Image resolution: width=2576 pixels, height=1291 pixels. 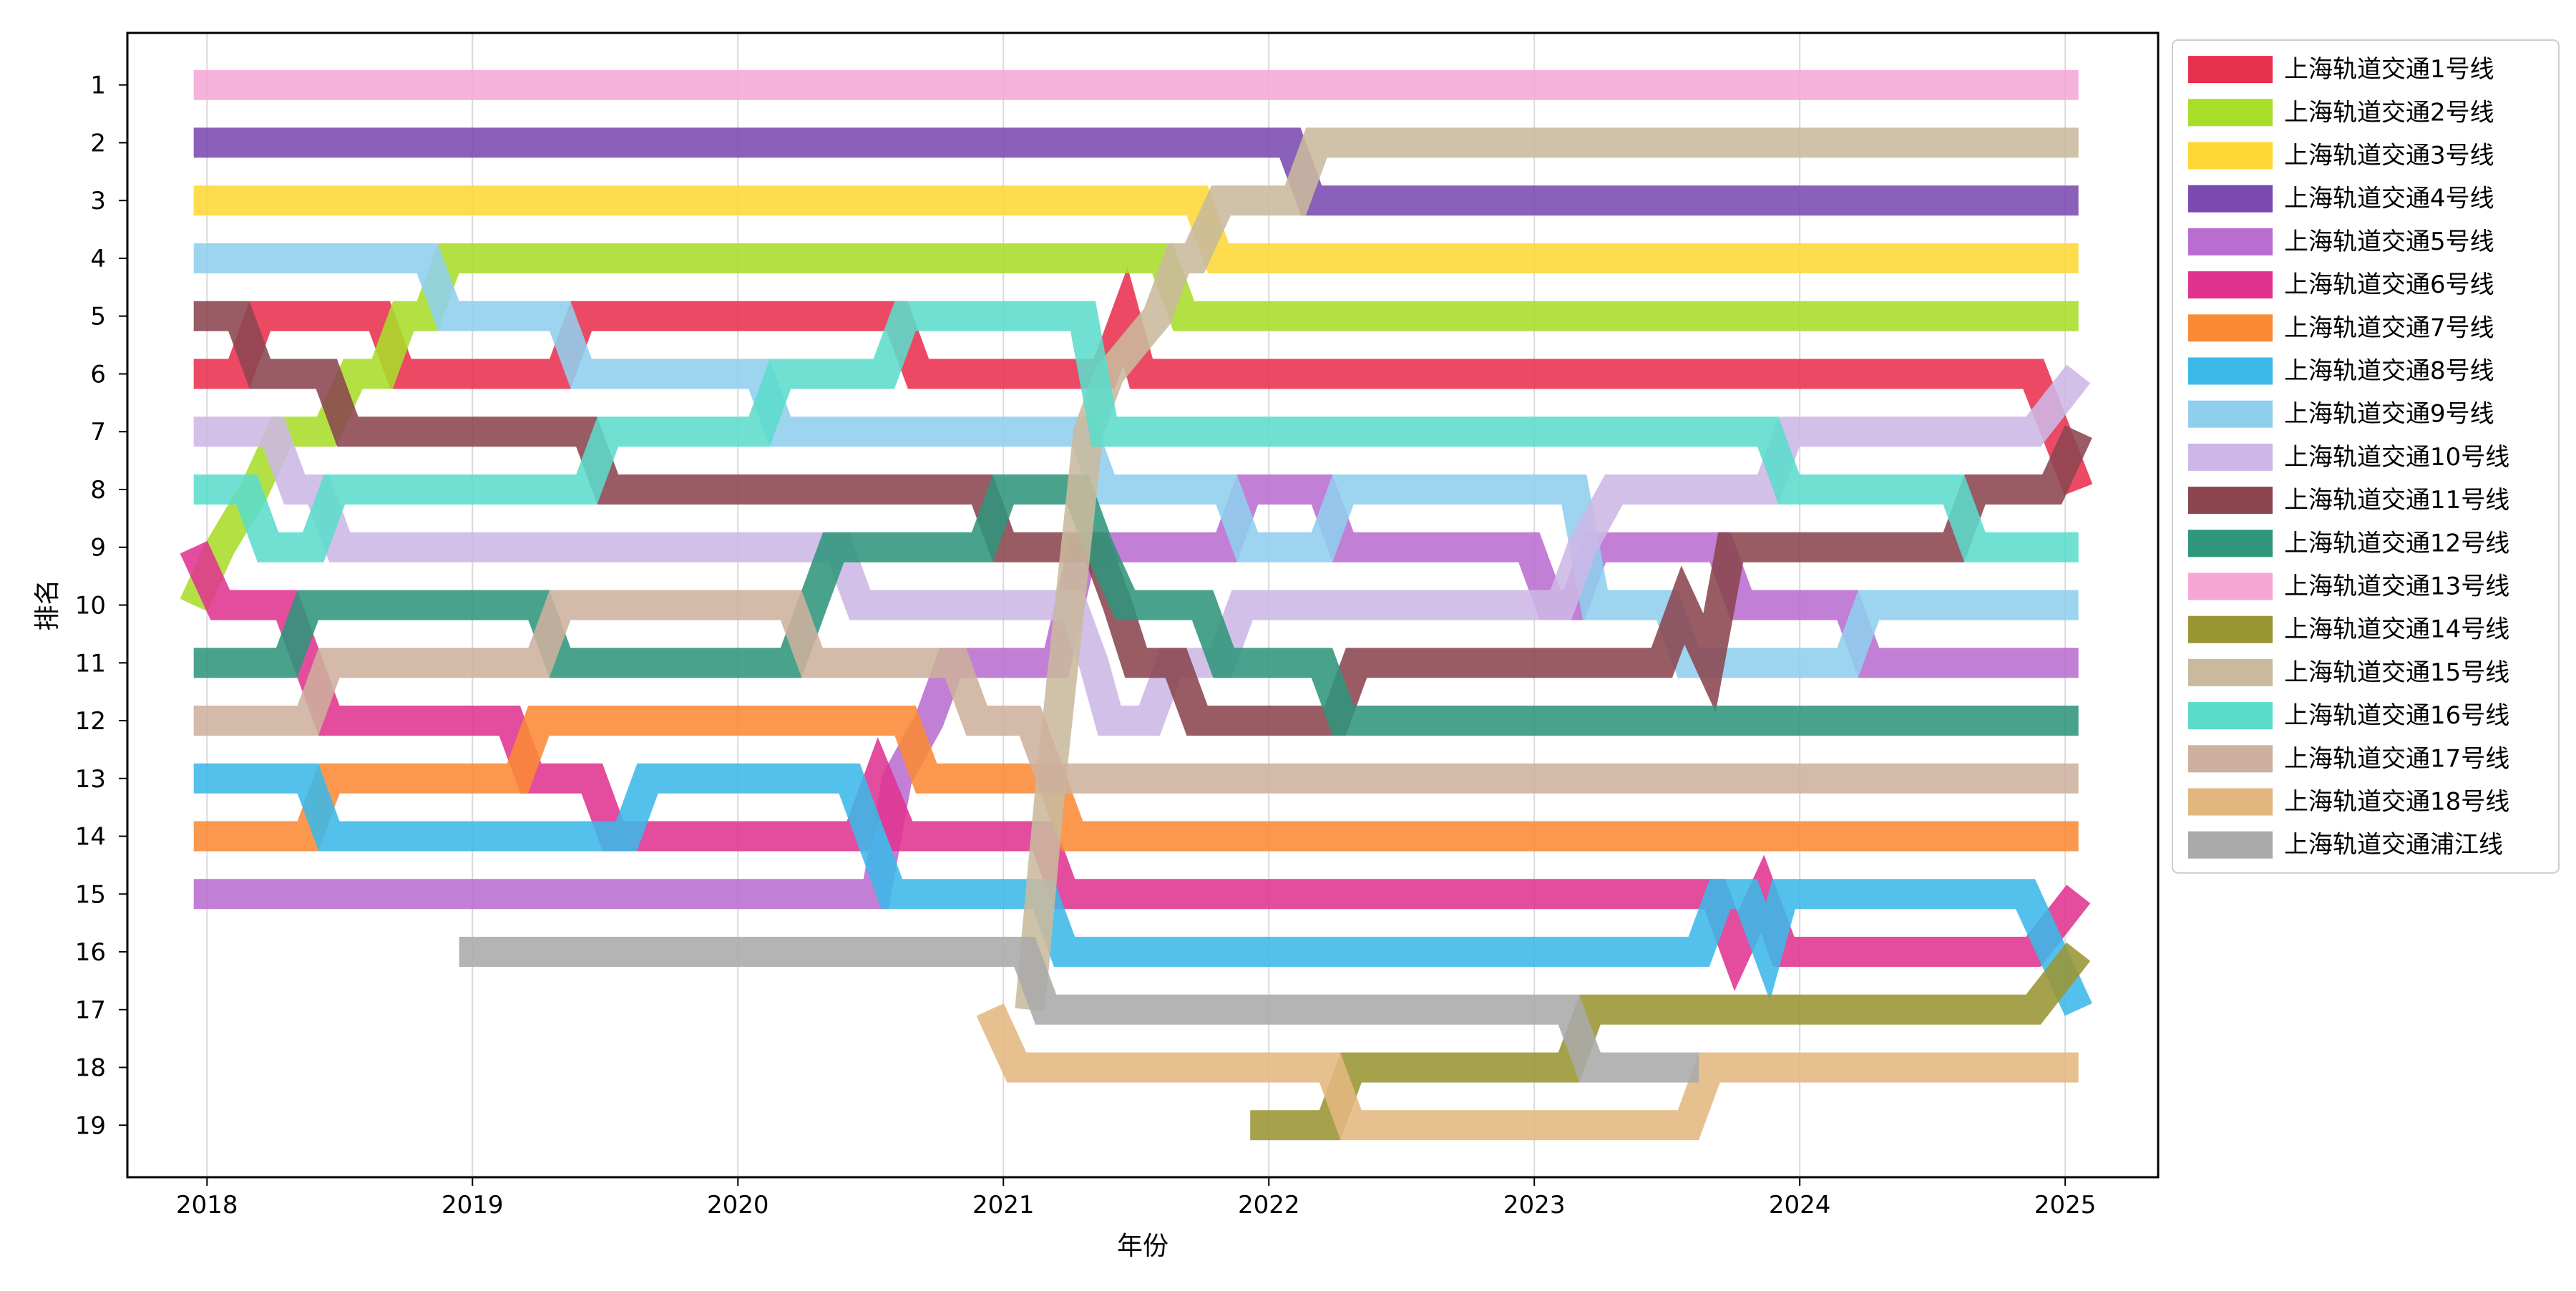 What do you see at coordinates (2396, 629) in the screenshot?
I see `legend-label: 上海轨道交通14号线` at bounding box center [2396, 629].